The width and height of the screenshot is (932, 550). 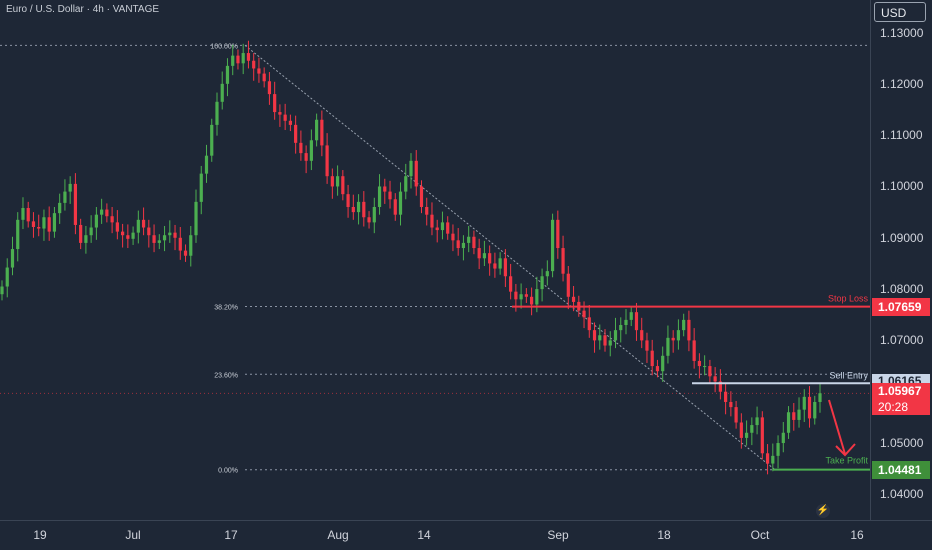 I want to click on last-price-tag: 1.05967 20:28, so click(x=901, y=399).